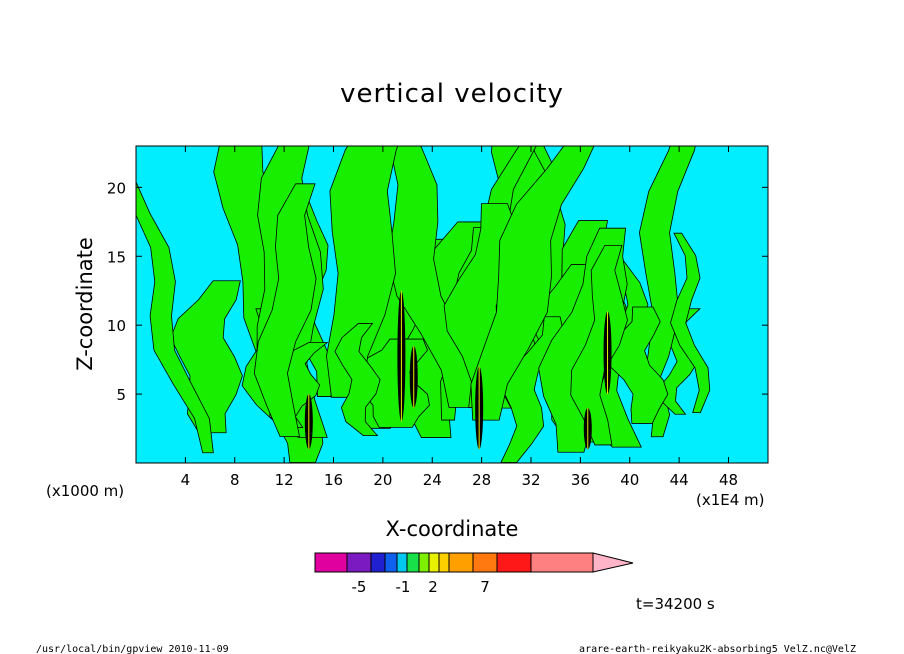  I want to click on y-tick-label: 10, so click(116, 326).